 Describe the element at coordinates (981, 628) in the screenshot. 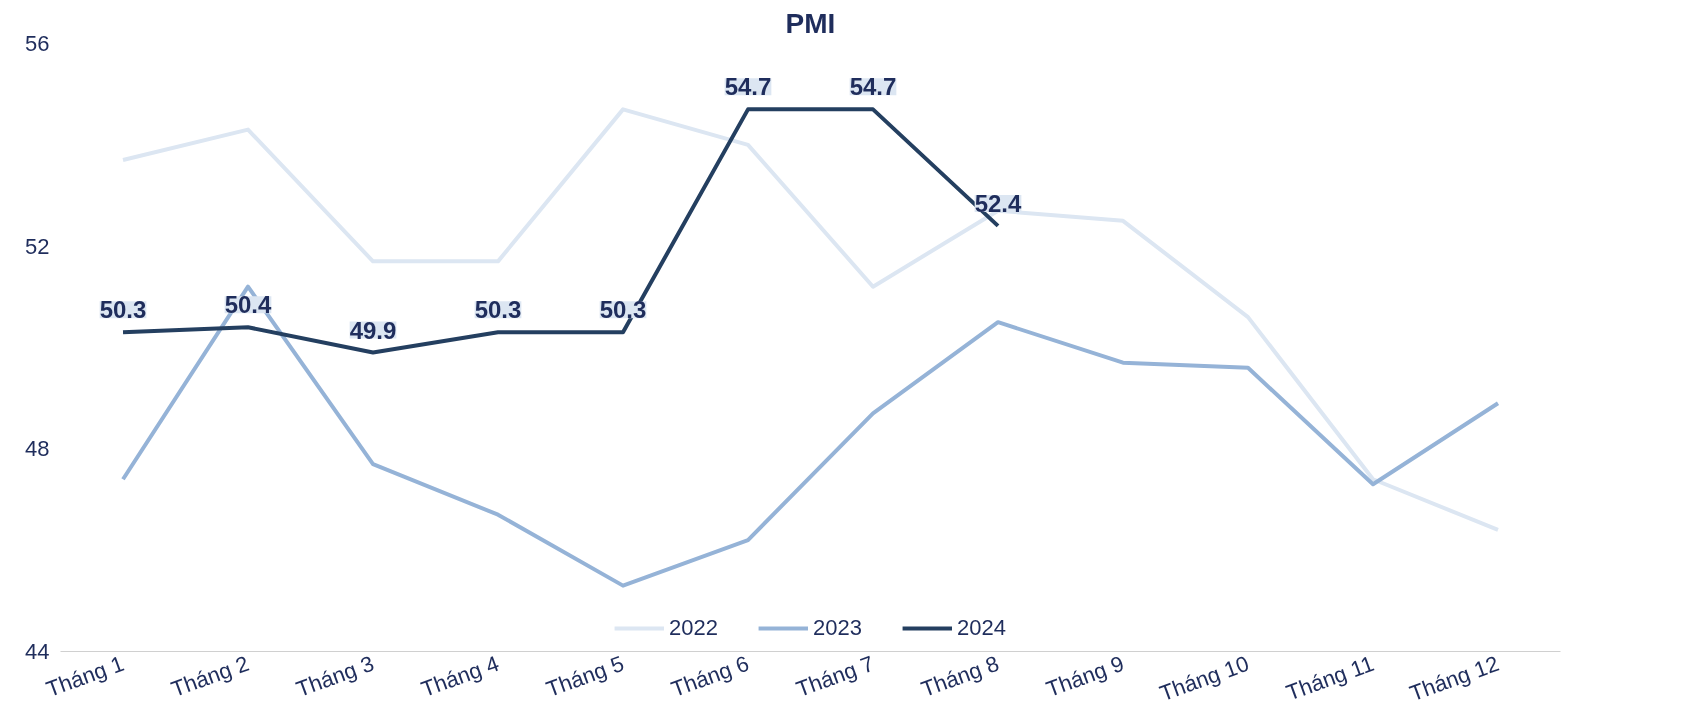

I see `legend-label: 2024` at that location.